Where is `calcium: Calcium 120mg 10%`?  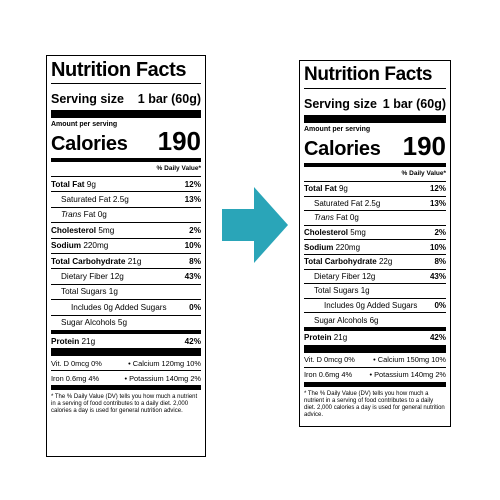 calcium: Calcium 120mg 10% is located at coordinates (166, 363).